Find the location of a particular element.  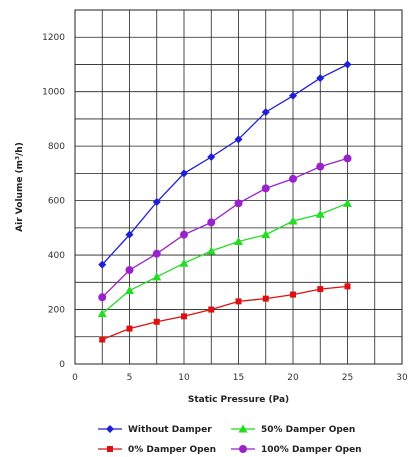

legend-item: 50% Damper Open is located at coordinates (293, 429).